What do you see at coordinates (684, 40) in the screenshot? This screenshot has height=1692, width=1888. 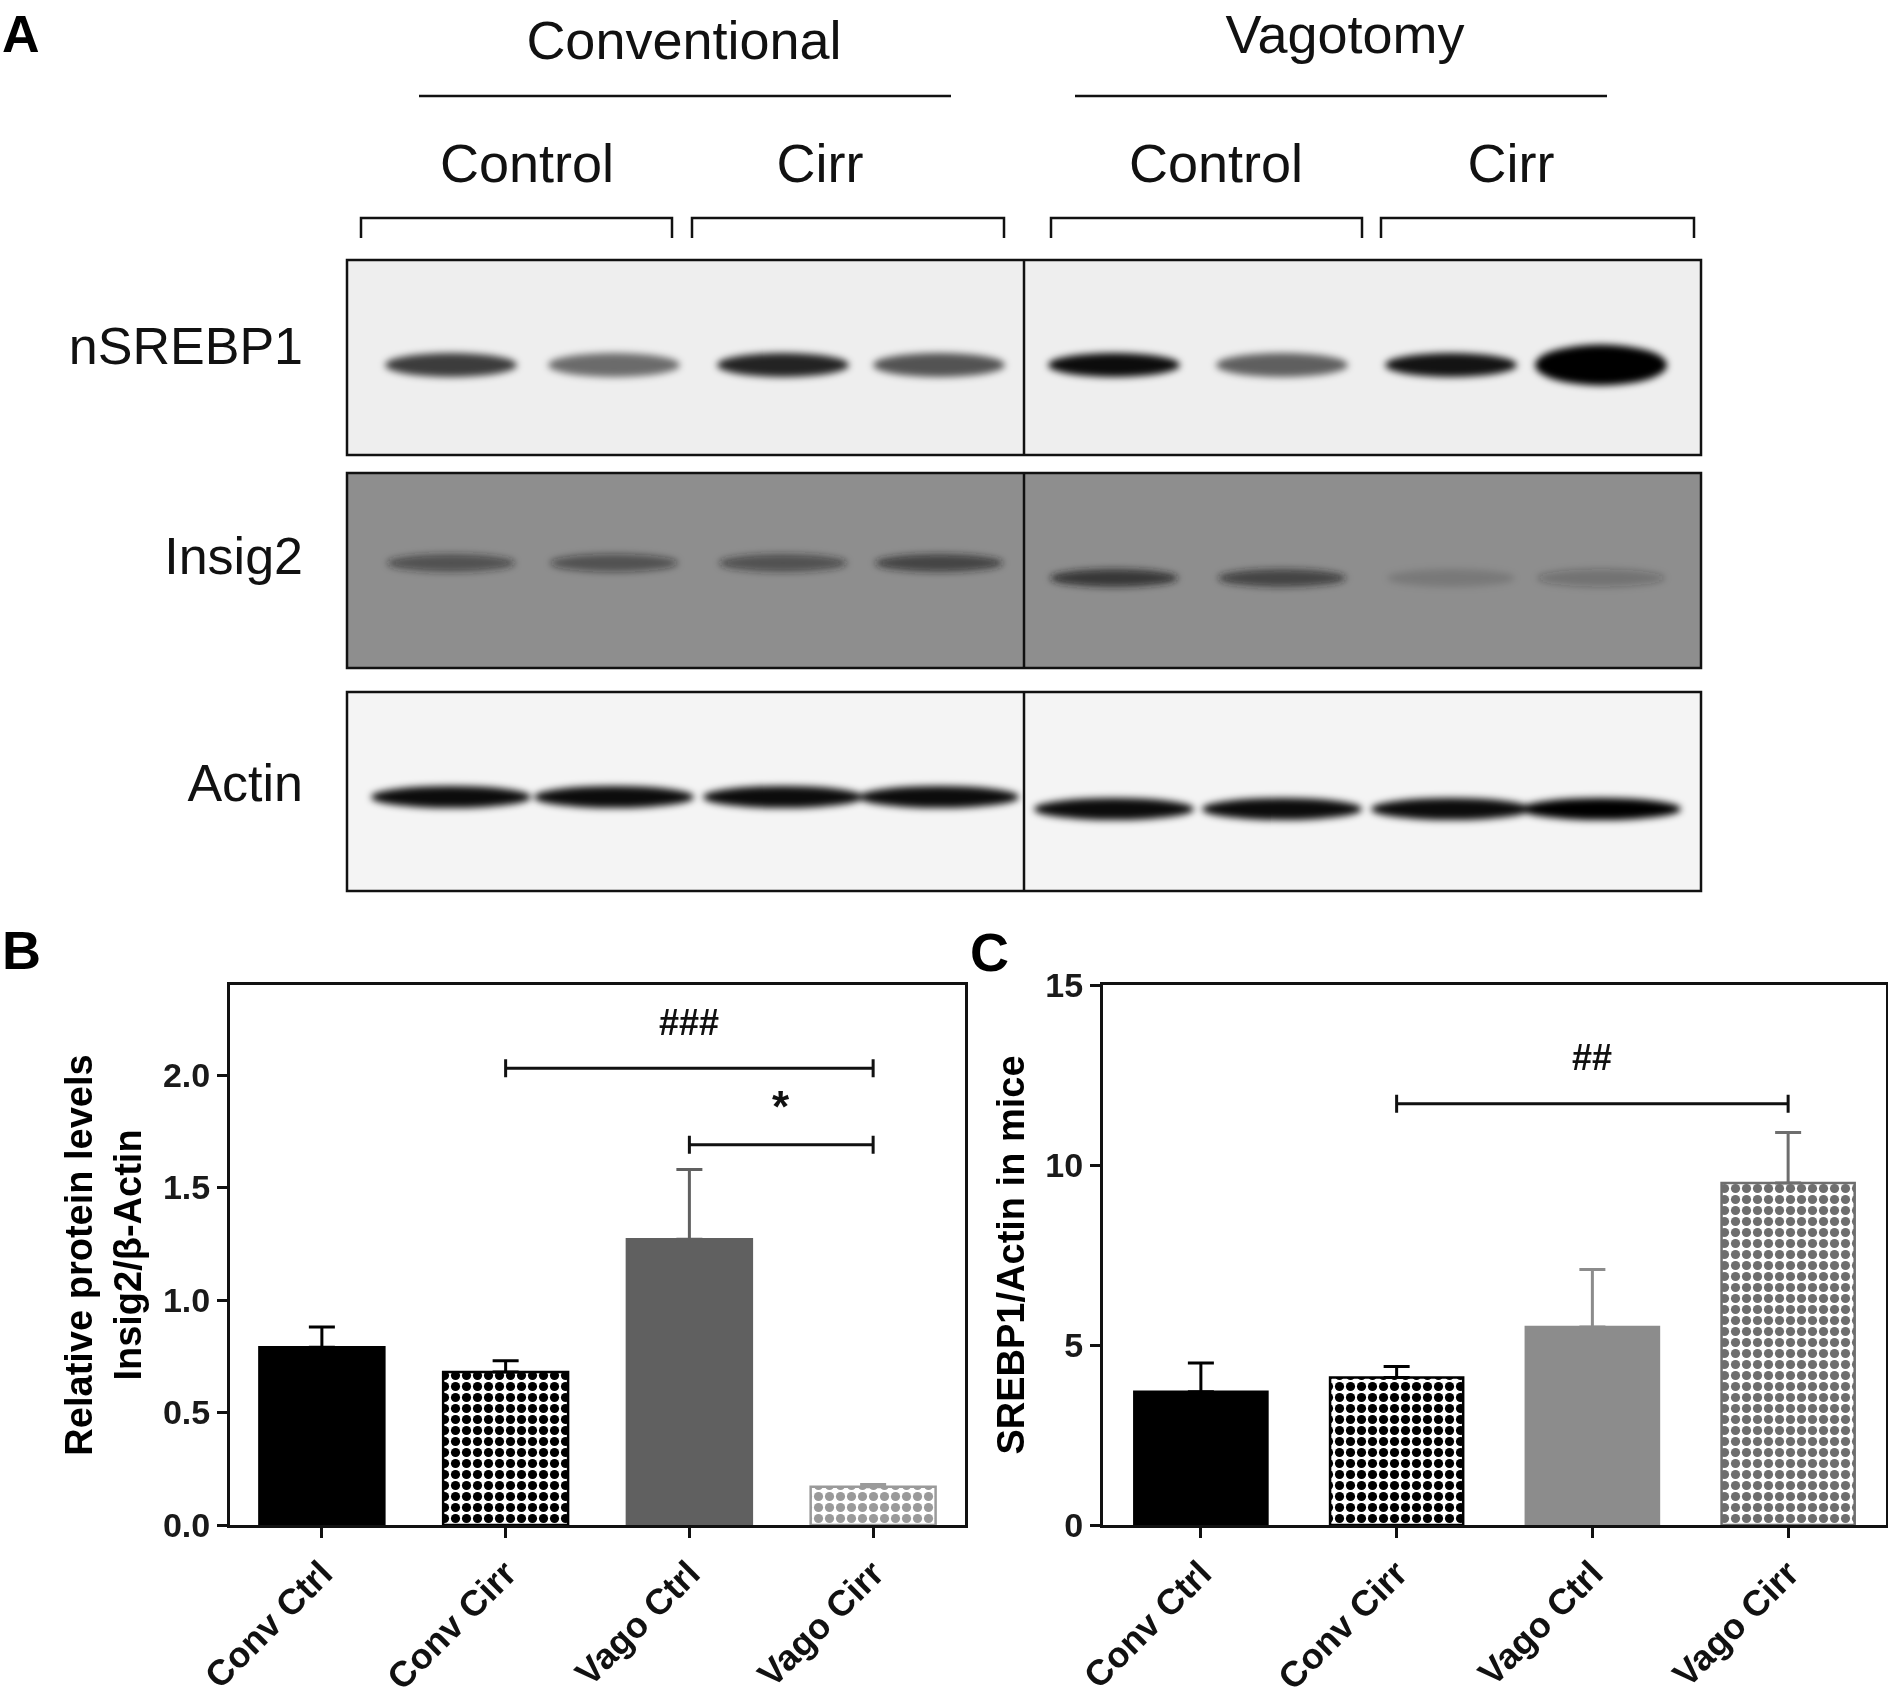 I see `text: Conventional` at bounding box center [684, 40].